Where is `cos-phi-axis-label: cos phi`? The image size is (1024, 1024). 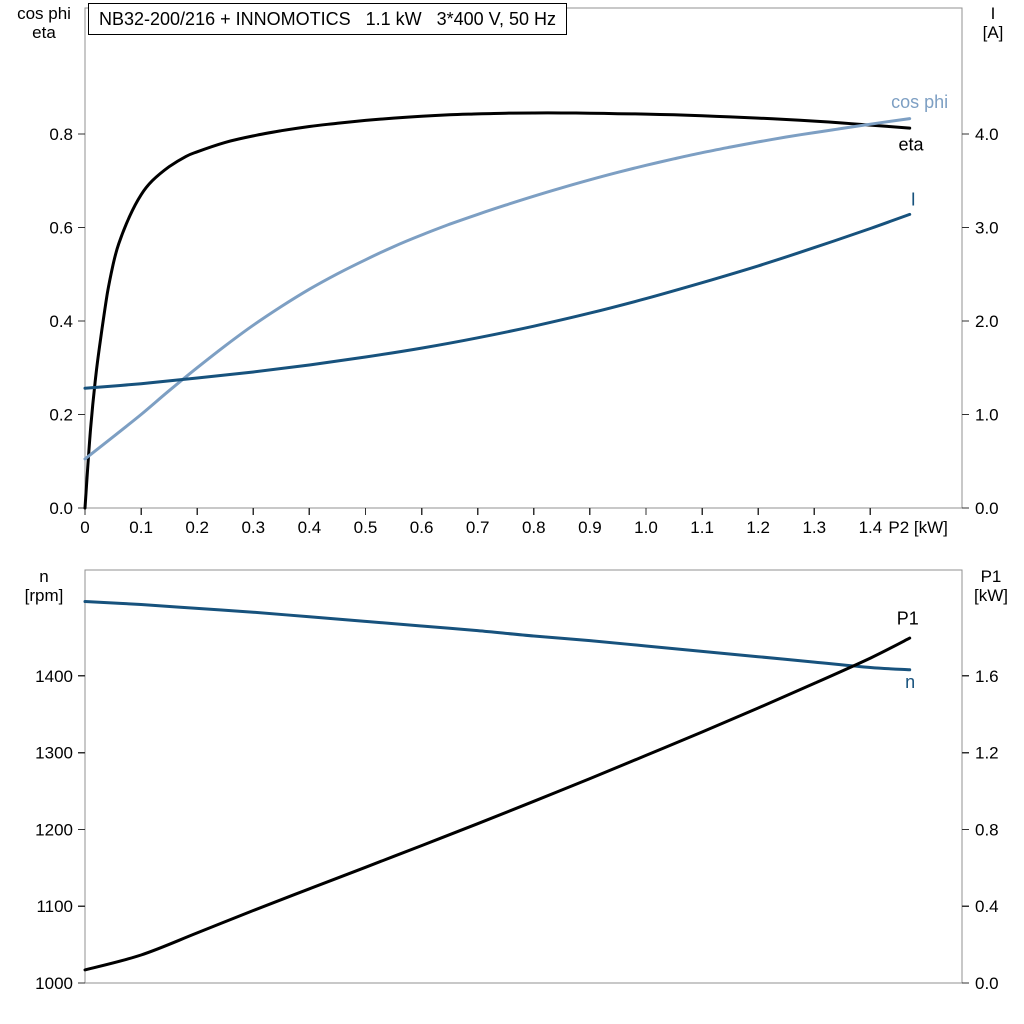
cos-phi-axis-label: cos phi is located at coordinates (44, 13).